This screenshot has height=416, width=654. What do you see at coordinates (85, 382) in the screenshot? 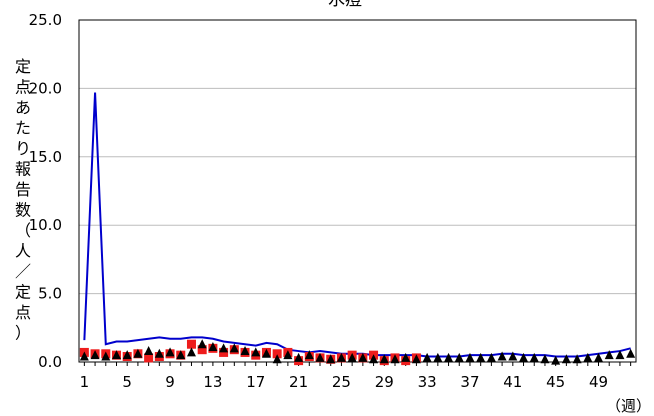
I see `x-tick-label: 1` at bounding box center [85, 382].